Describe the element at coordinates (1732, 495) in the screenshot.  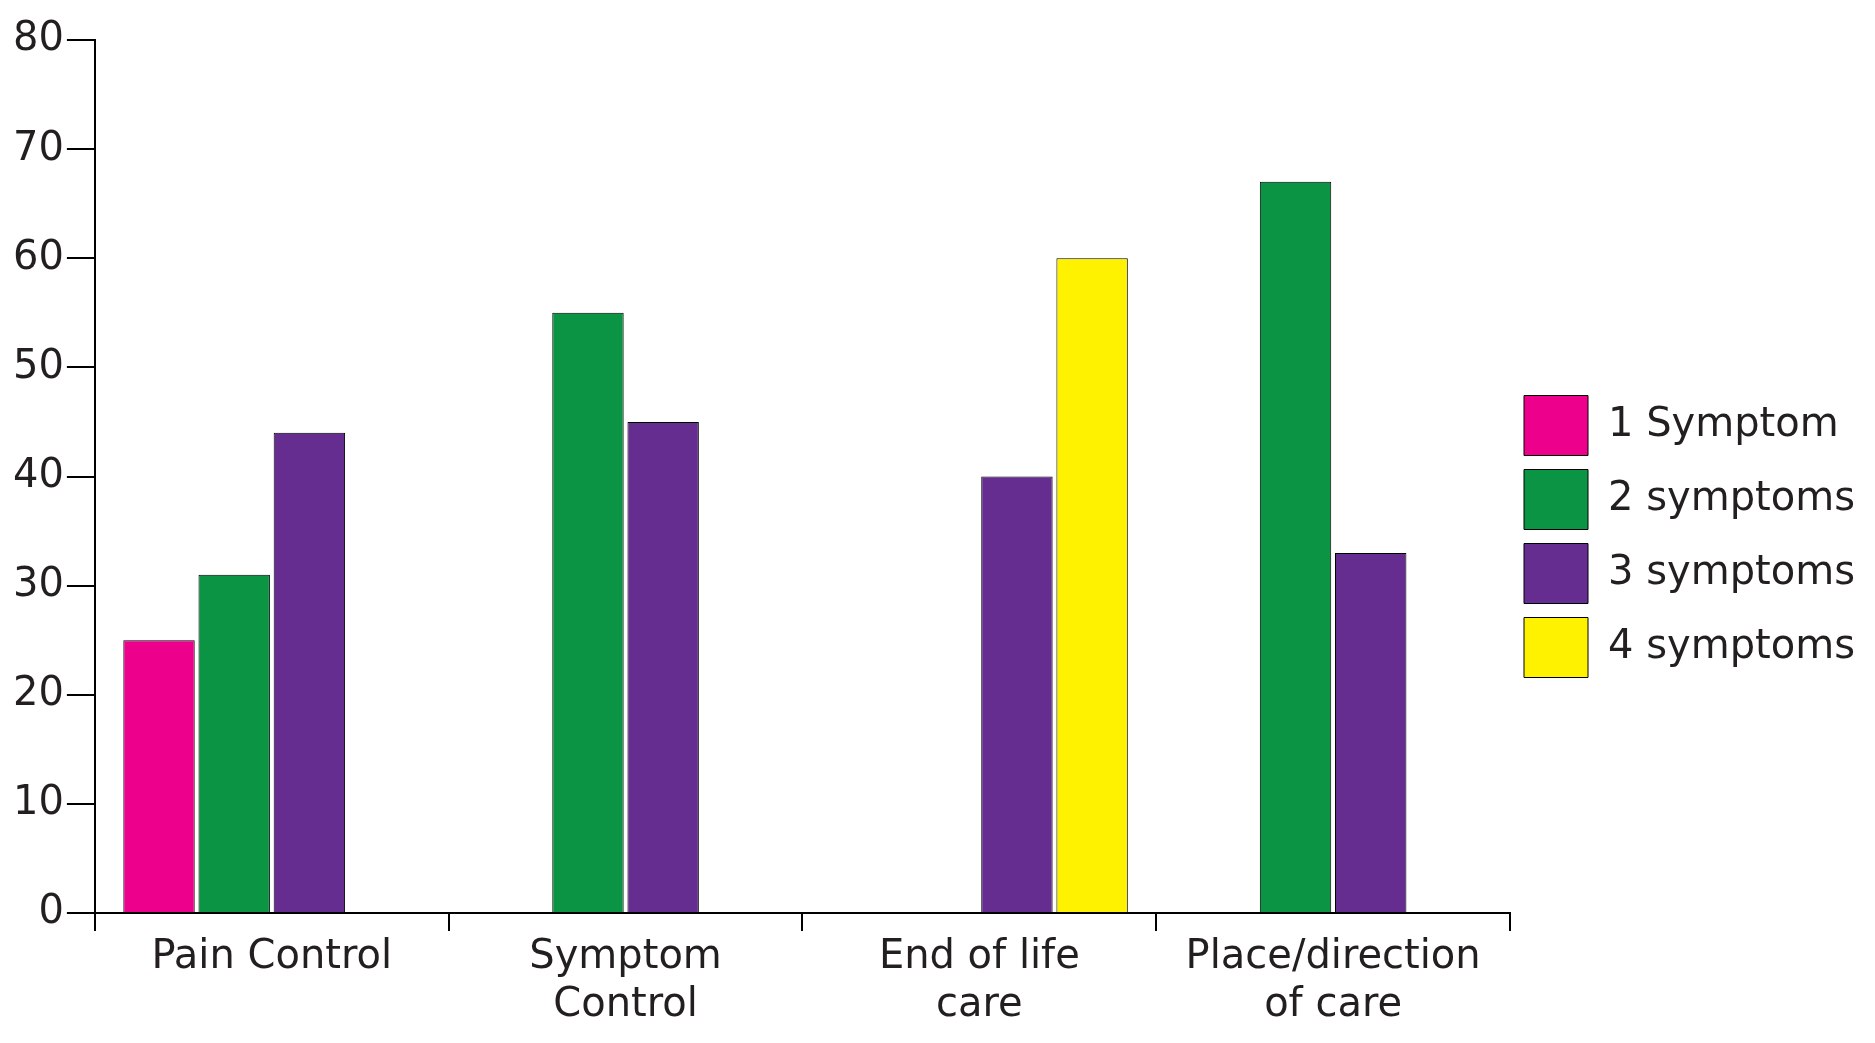
I see `legend-label: 2 symptoms` at that location.